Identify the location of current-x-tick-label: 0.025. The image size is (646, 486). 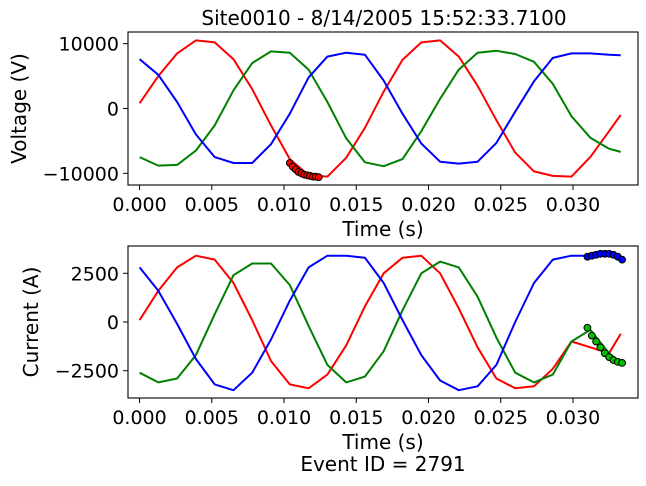
(501, 418).